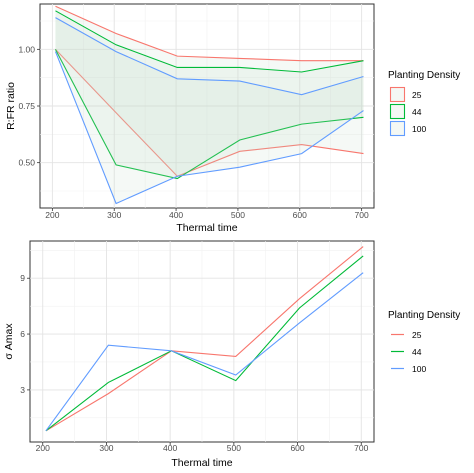 Image resolution: width=474 pixels, height=473 pixels. I want to click on y-tick-label: 1.00, so click(26, 49).